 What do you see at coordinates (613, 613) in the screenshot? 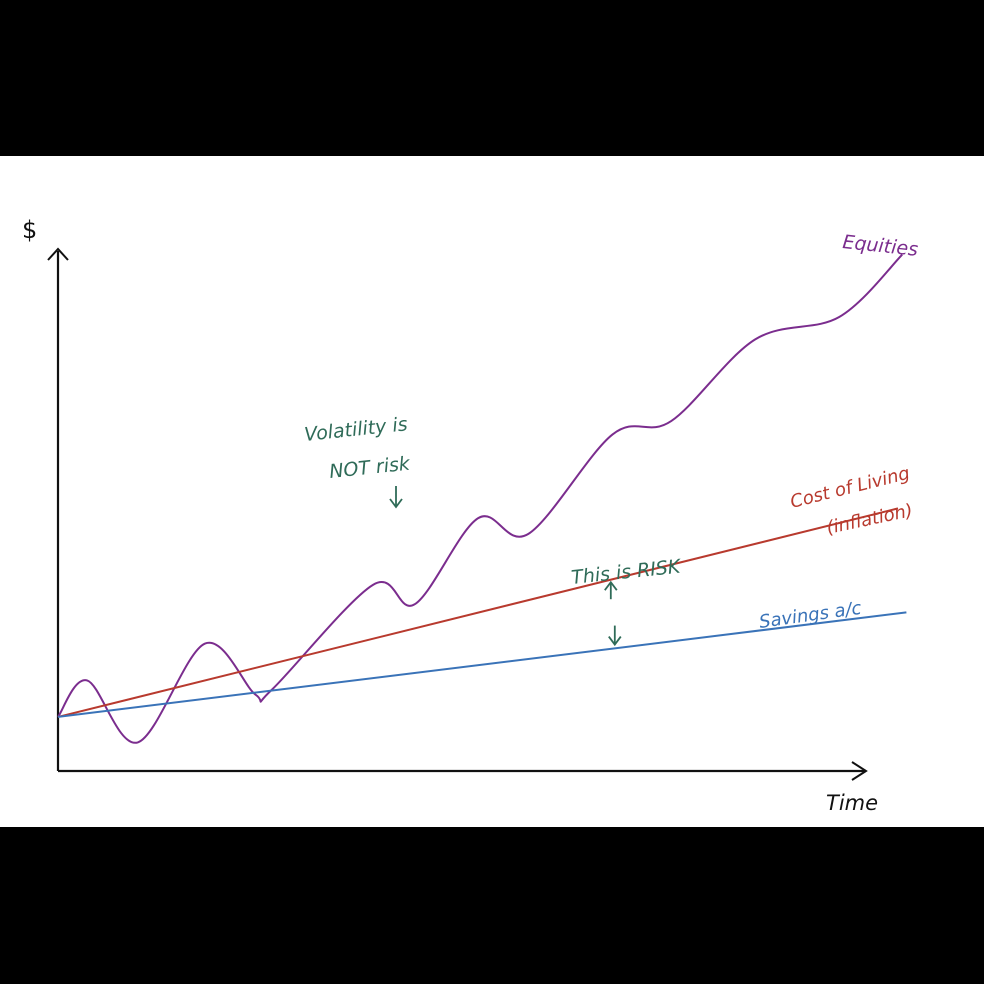
I see `annotation-risk-arrows` at bounding box center [613, 613].